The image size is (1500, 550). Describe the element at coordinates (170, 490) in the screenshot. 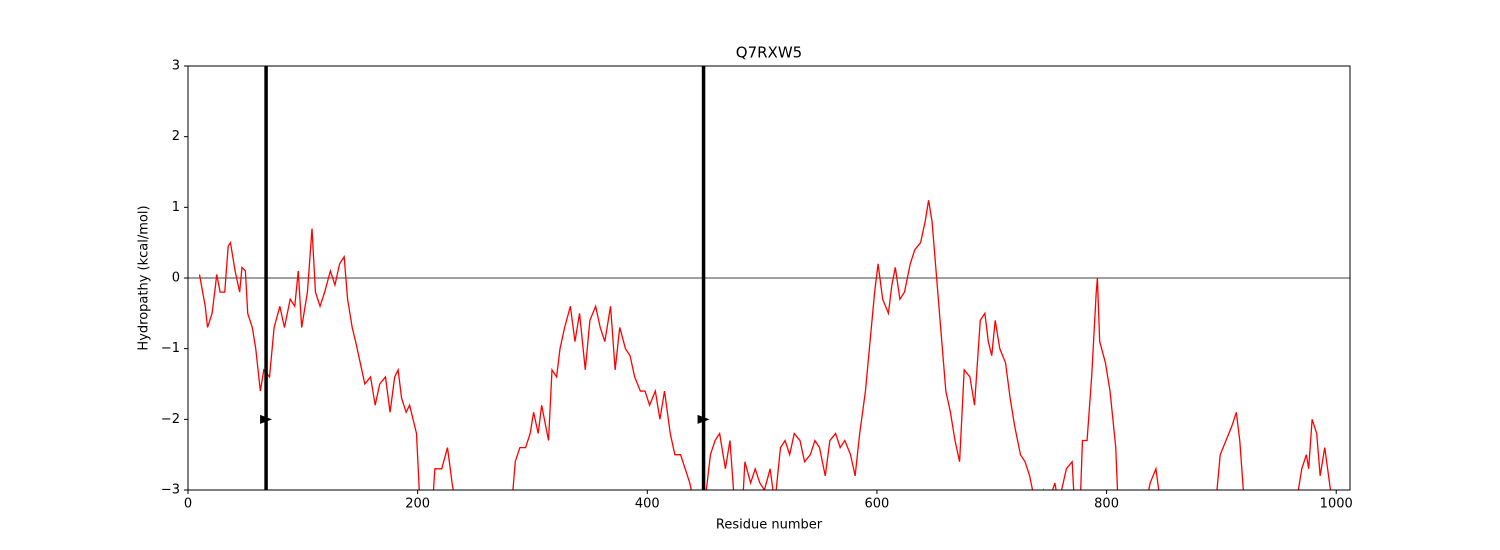

I see `y-tick-label: −3` at that location.